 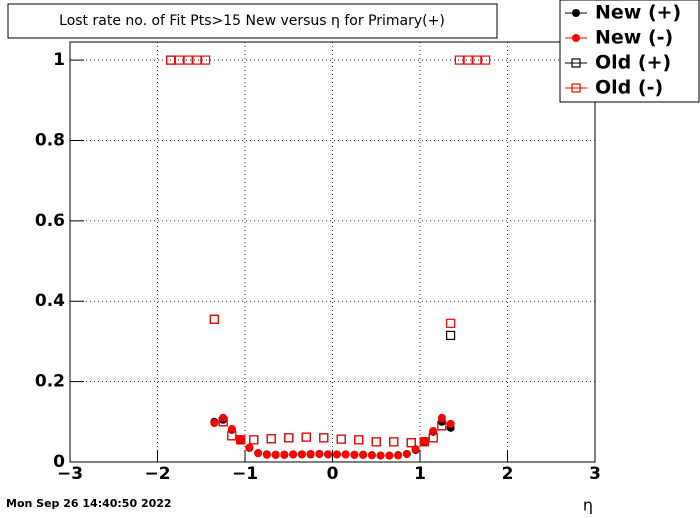 What do you see at coordinates (638, 13) in the screenshot?
I see `legend-label: New (+)` at bounding box center [638, 13].